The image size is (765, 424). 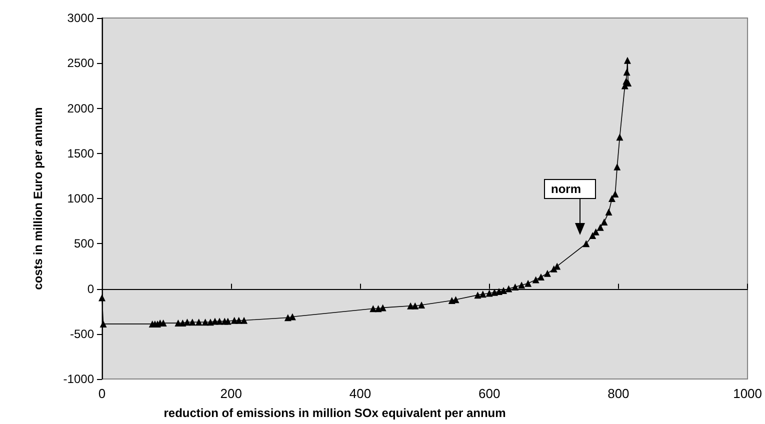 I want to click on y-tick-label: 0, so click(x=90, y=289).